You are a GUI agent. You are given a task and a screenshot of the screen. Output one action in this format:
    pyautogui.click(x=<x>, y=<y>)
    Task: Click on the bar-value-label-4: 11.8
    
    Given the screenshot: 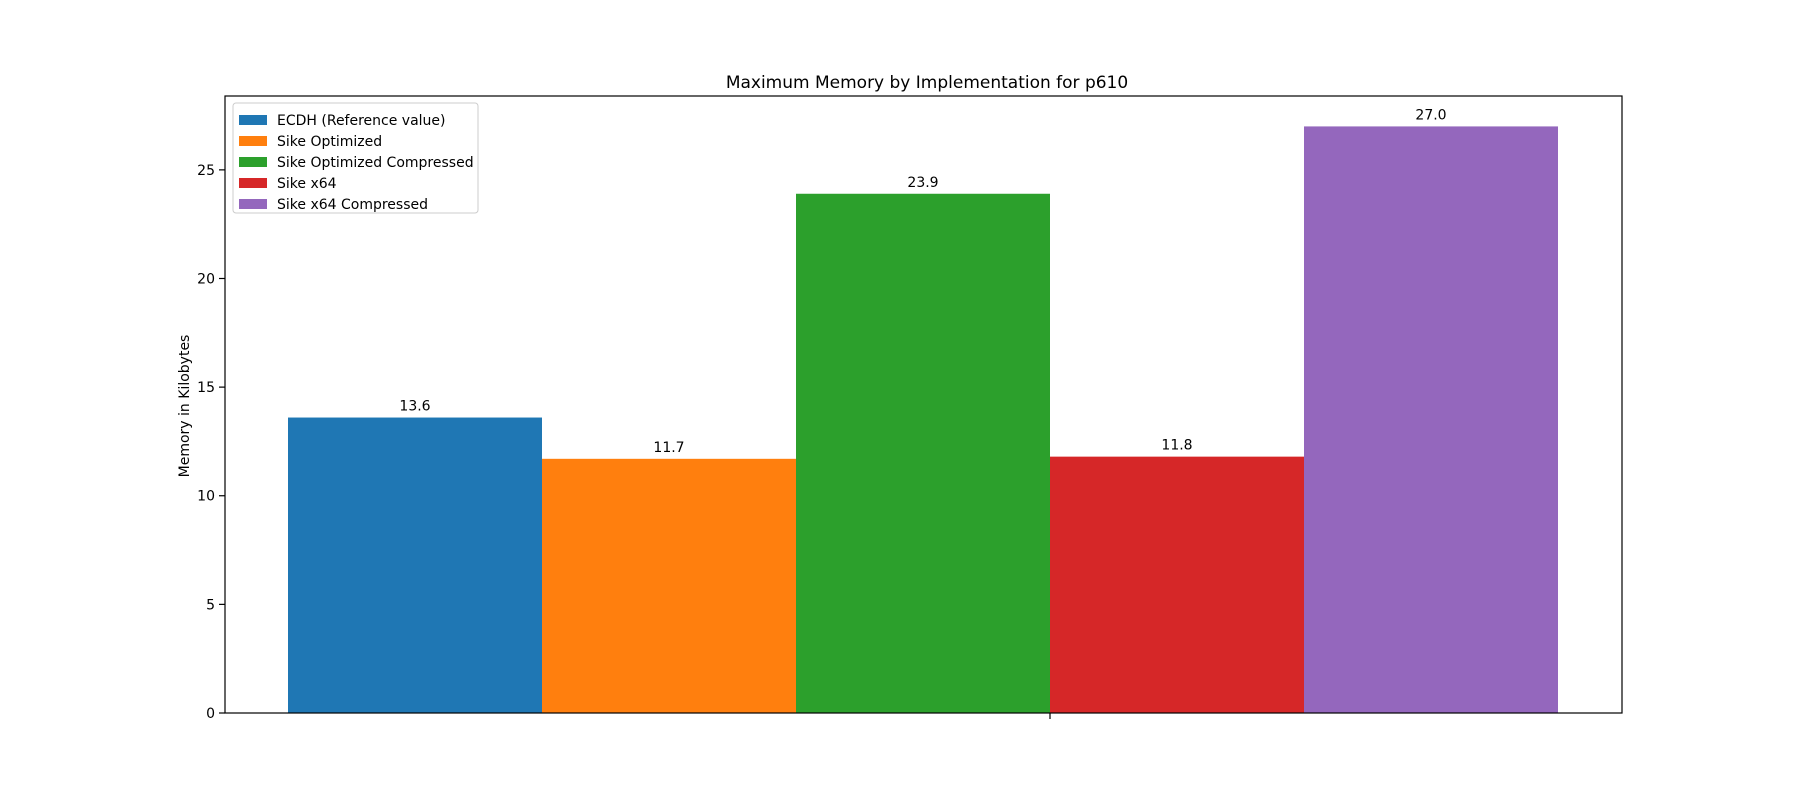 What is the action you would take?
    pyautogui.click(x=1176, y=446)
    